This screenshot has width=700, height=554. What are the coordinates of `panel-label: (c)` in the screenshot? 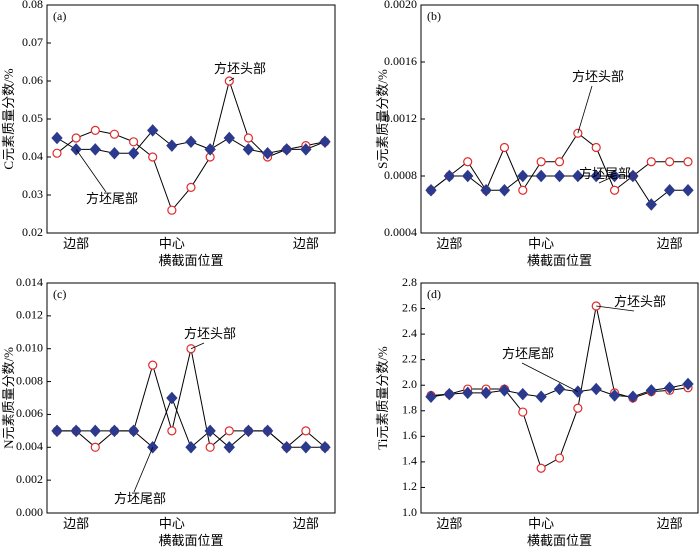 It's located at (59, 294).